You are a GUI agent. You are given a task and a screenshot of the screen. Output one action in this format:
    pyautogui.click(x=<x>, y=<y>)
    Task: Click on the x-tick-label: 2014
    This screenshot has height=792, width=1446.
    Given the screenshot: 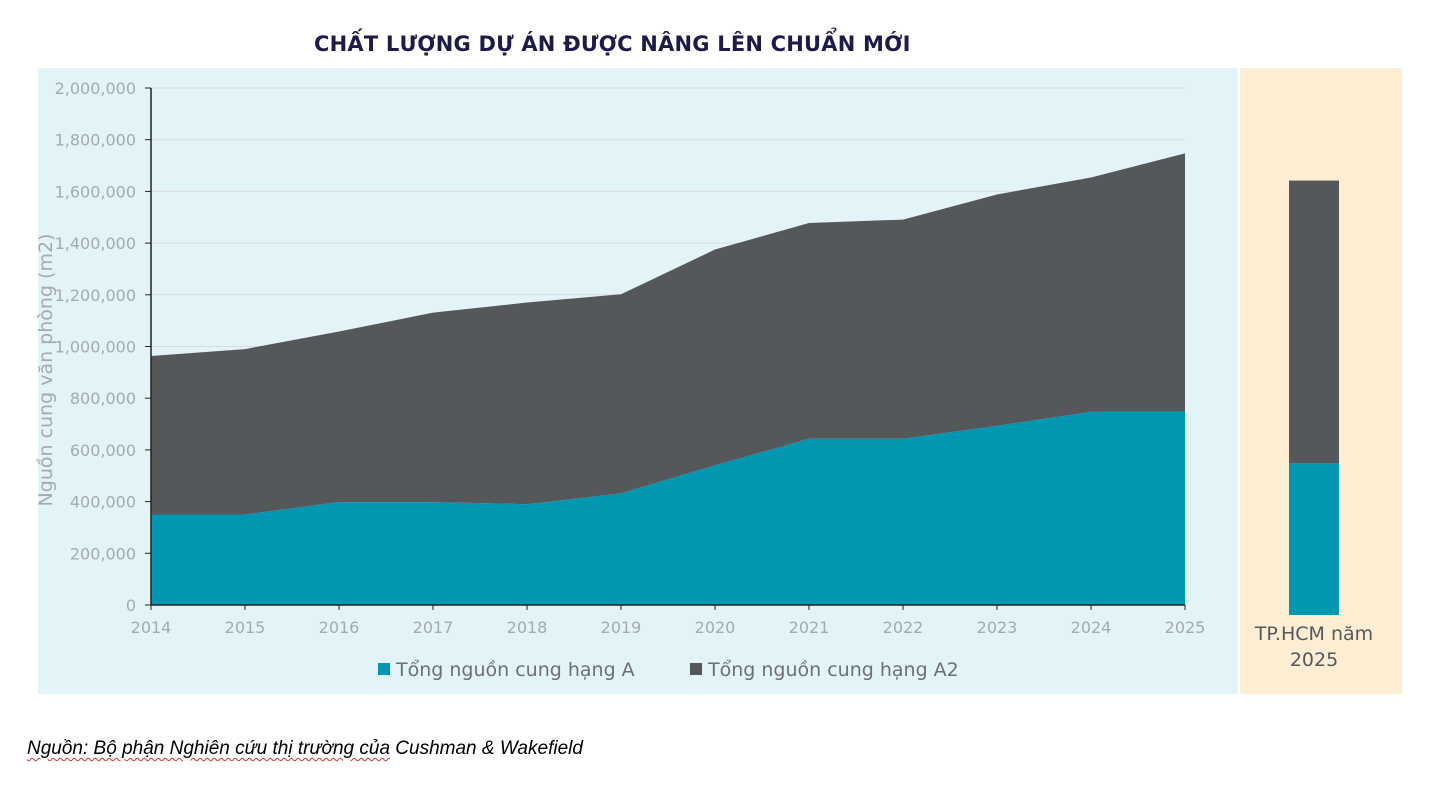 What is the action you would take?
    pyautogui.click(x=151, y=627)
    